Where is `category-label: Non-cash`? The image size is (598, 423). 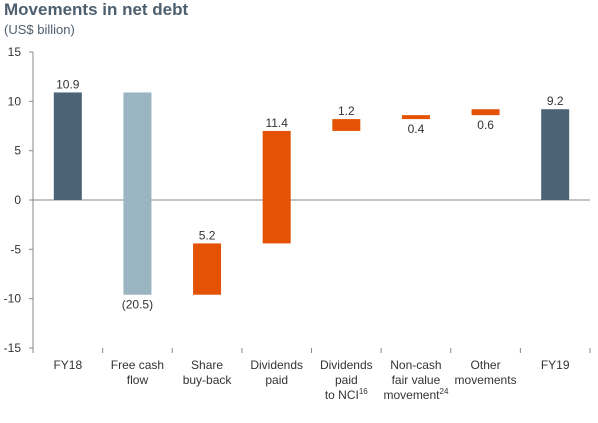 category-label: Non-cash is located at coordinates (415, 365).